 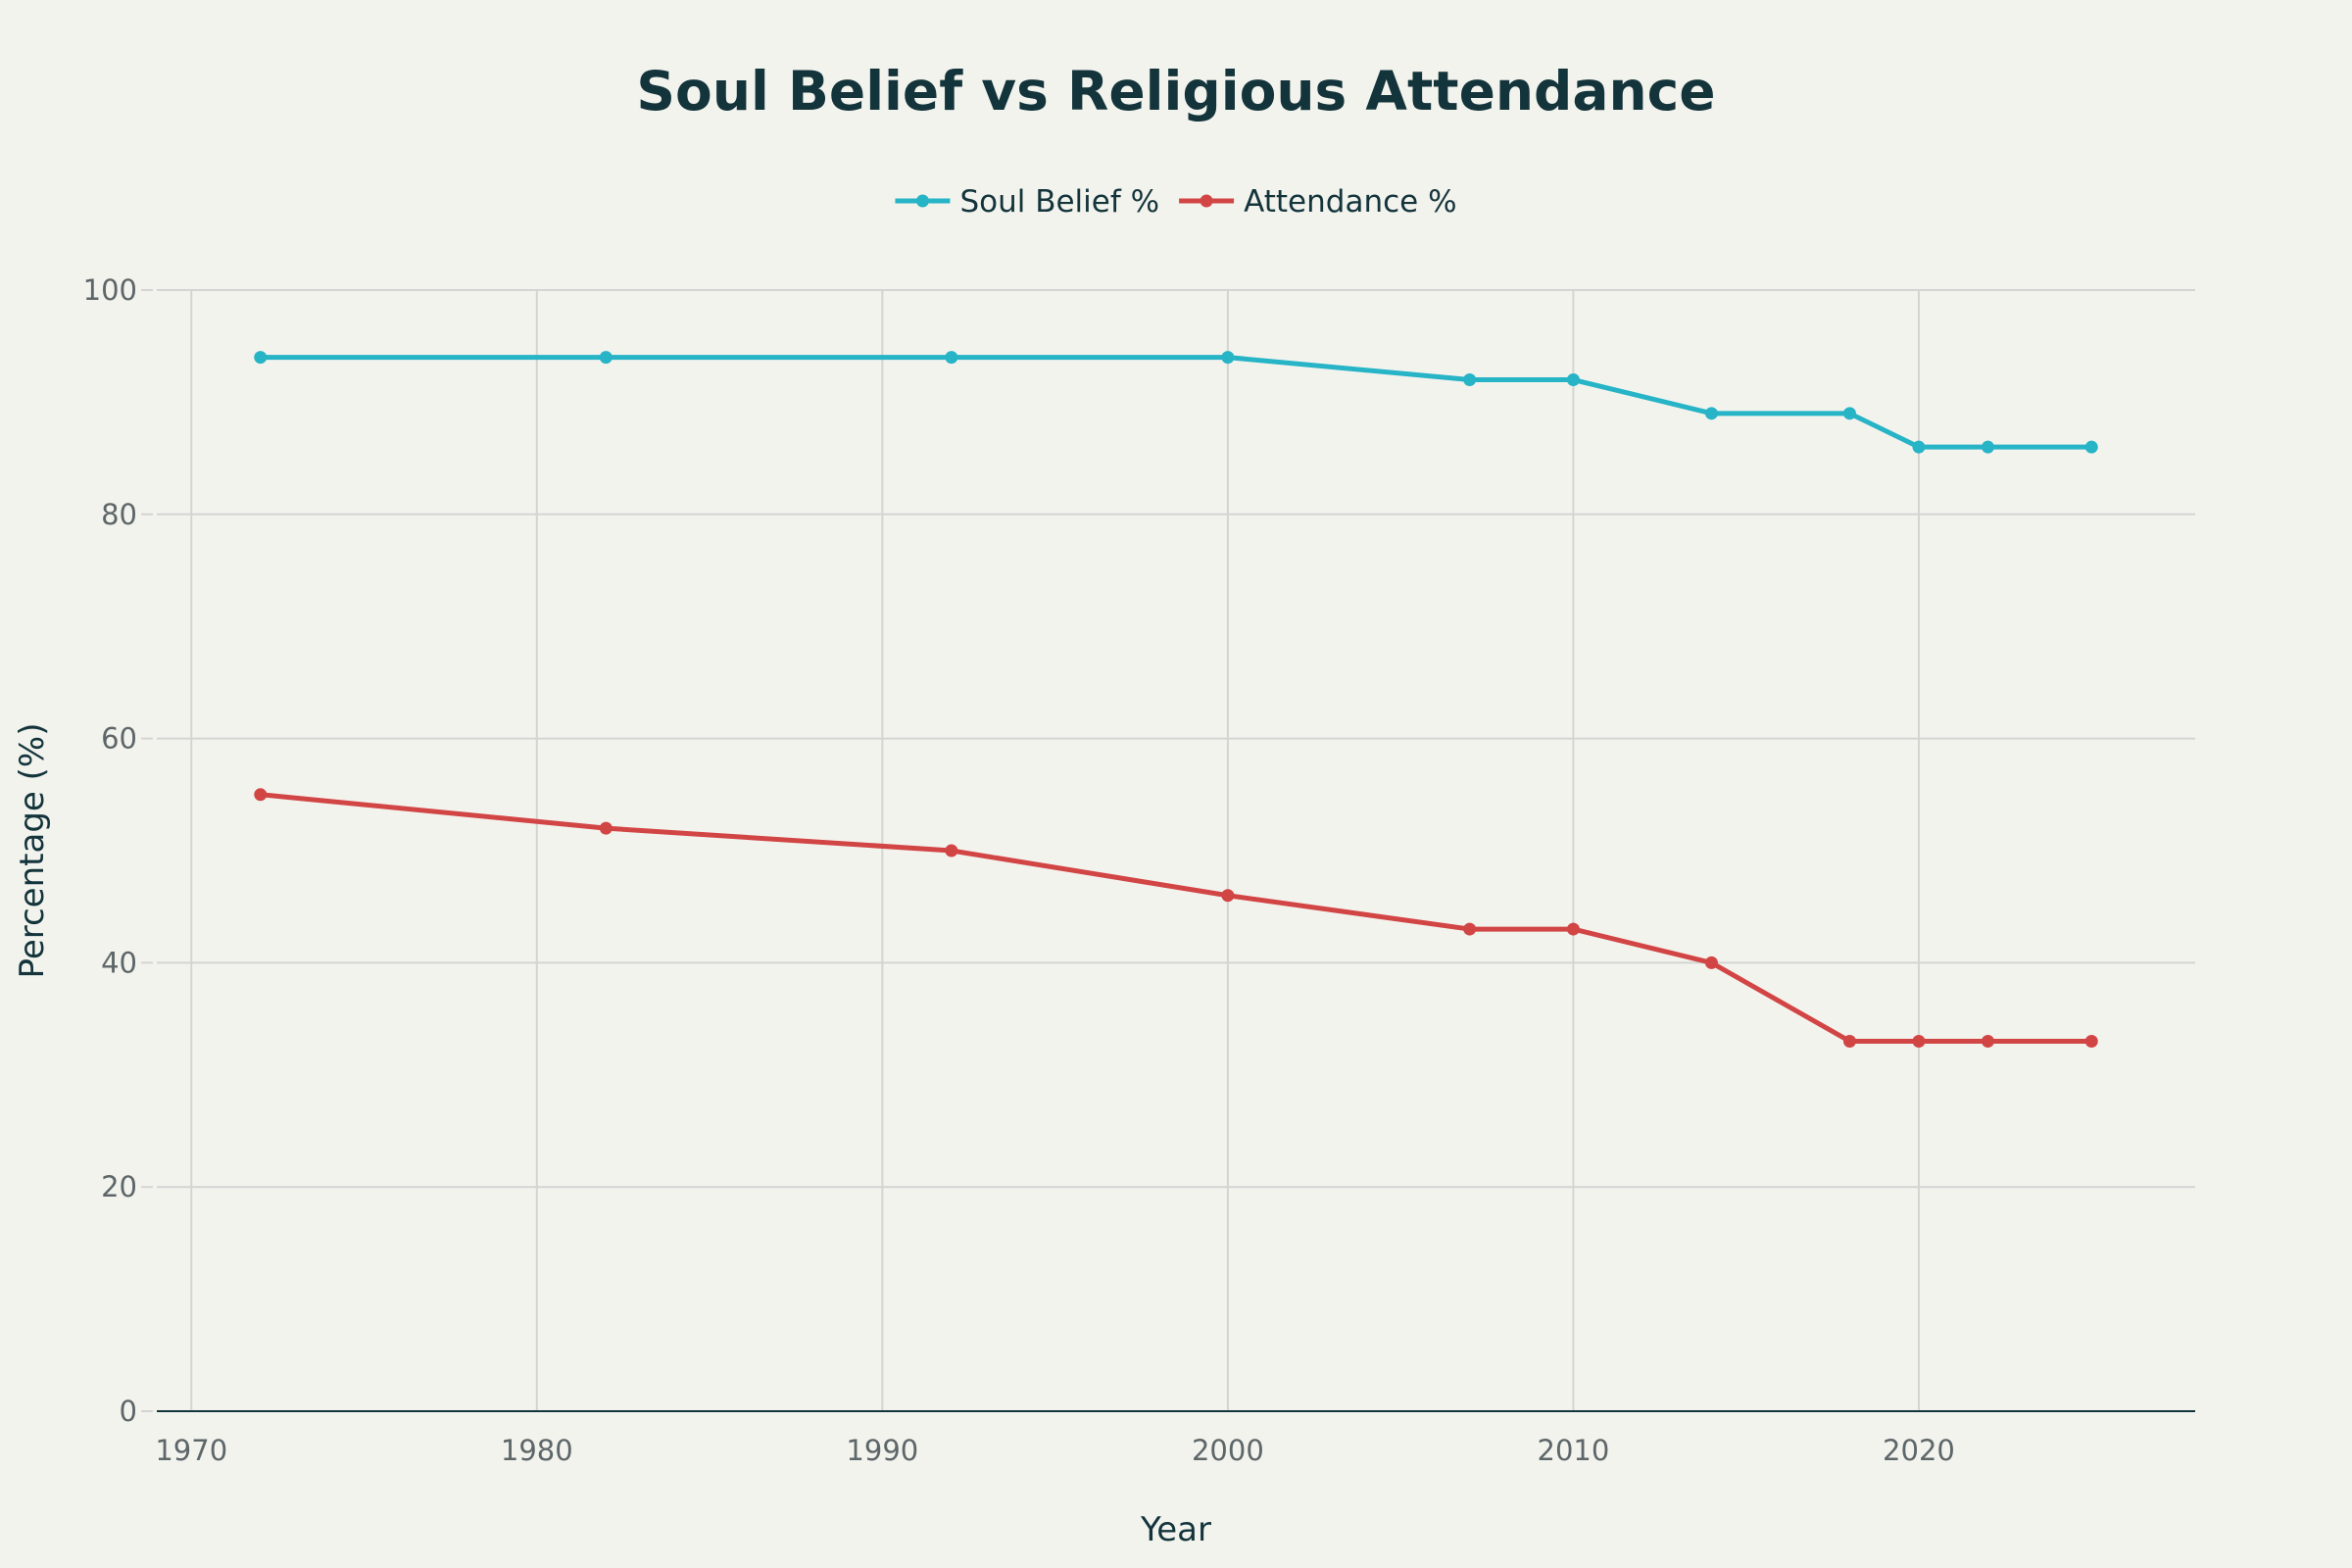 I want to click on y-tick-label-80: 80, so click(x=119, y=514).